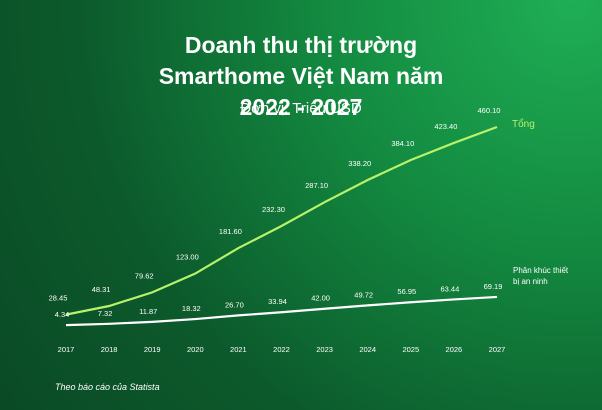 Image resolution: width=602 pixels, height=410 pixels. What do you see at coordinates (191, 308) in the screenshot?
I see `data-label: 18.32` at bounding box center [191, 308].